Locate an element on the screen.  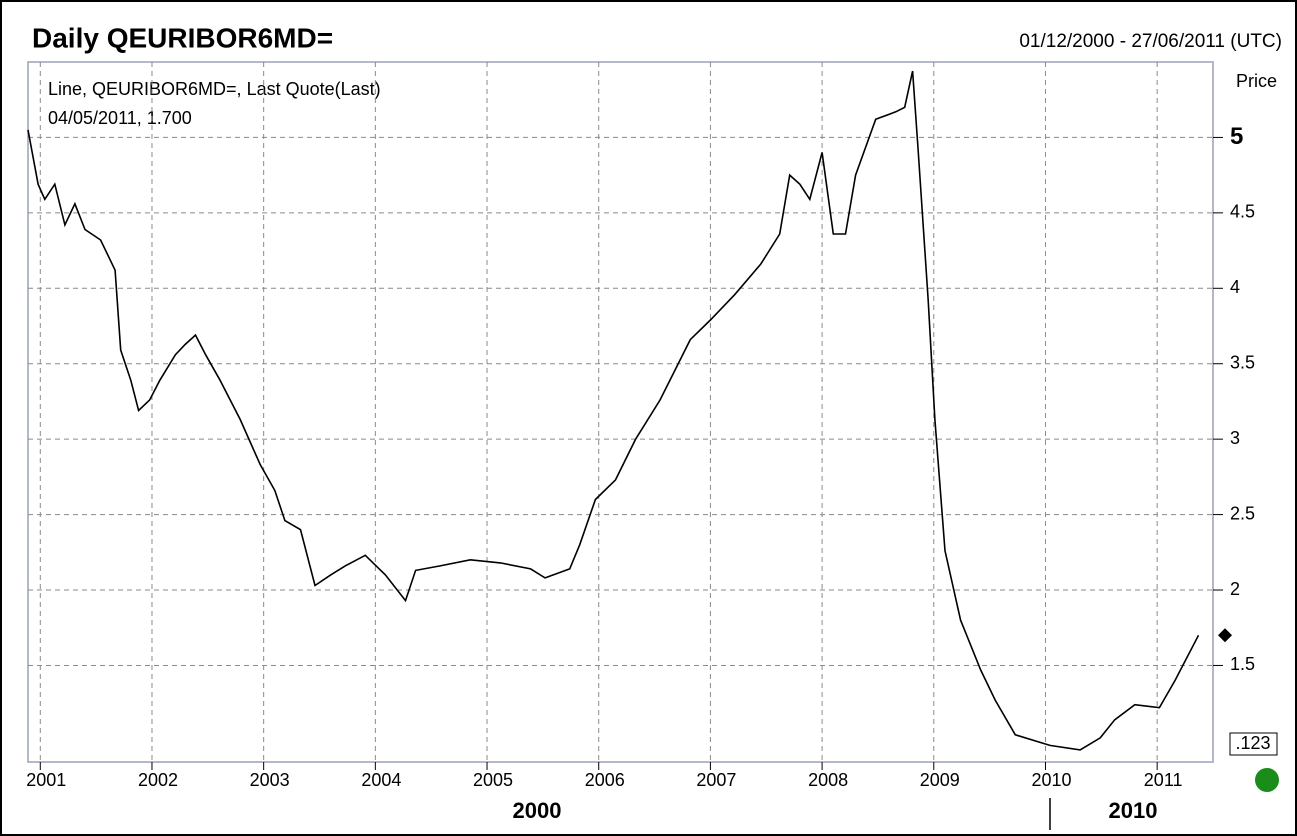
last-value-marker is located at coordinates (1225, 635).